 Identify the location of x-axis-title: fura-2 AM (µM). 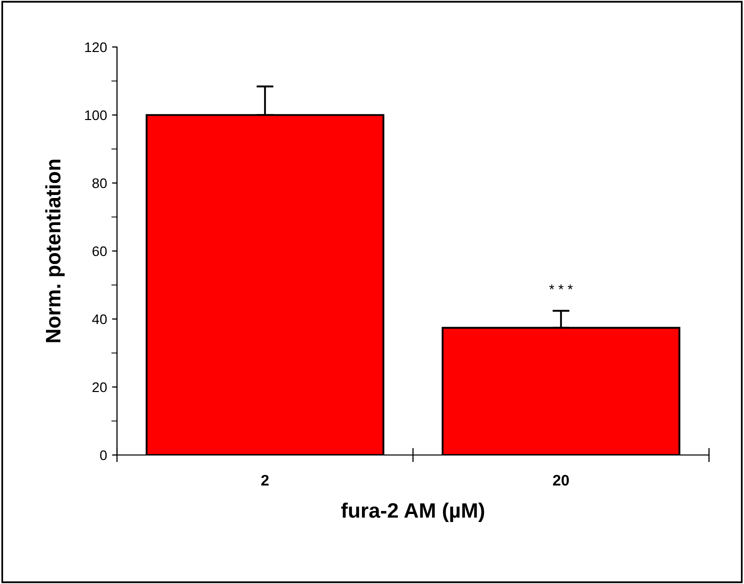
(412, 512).